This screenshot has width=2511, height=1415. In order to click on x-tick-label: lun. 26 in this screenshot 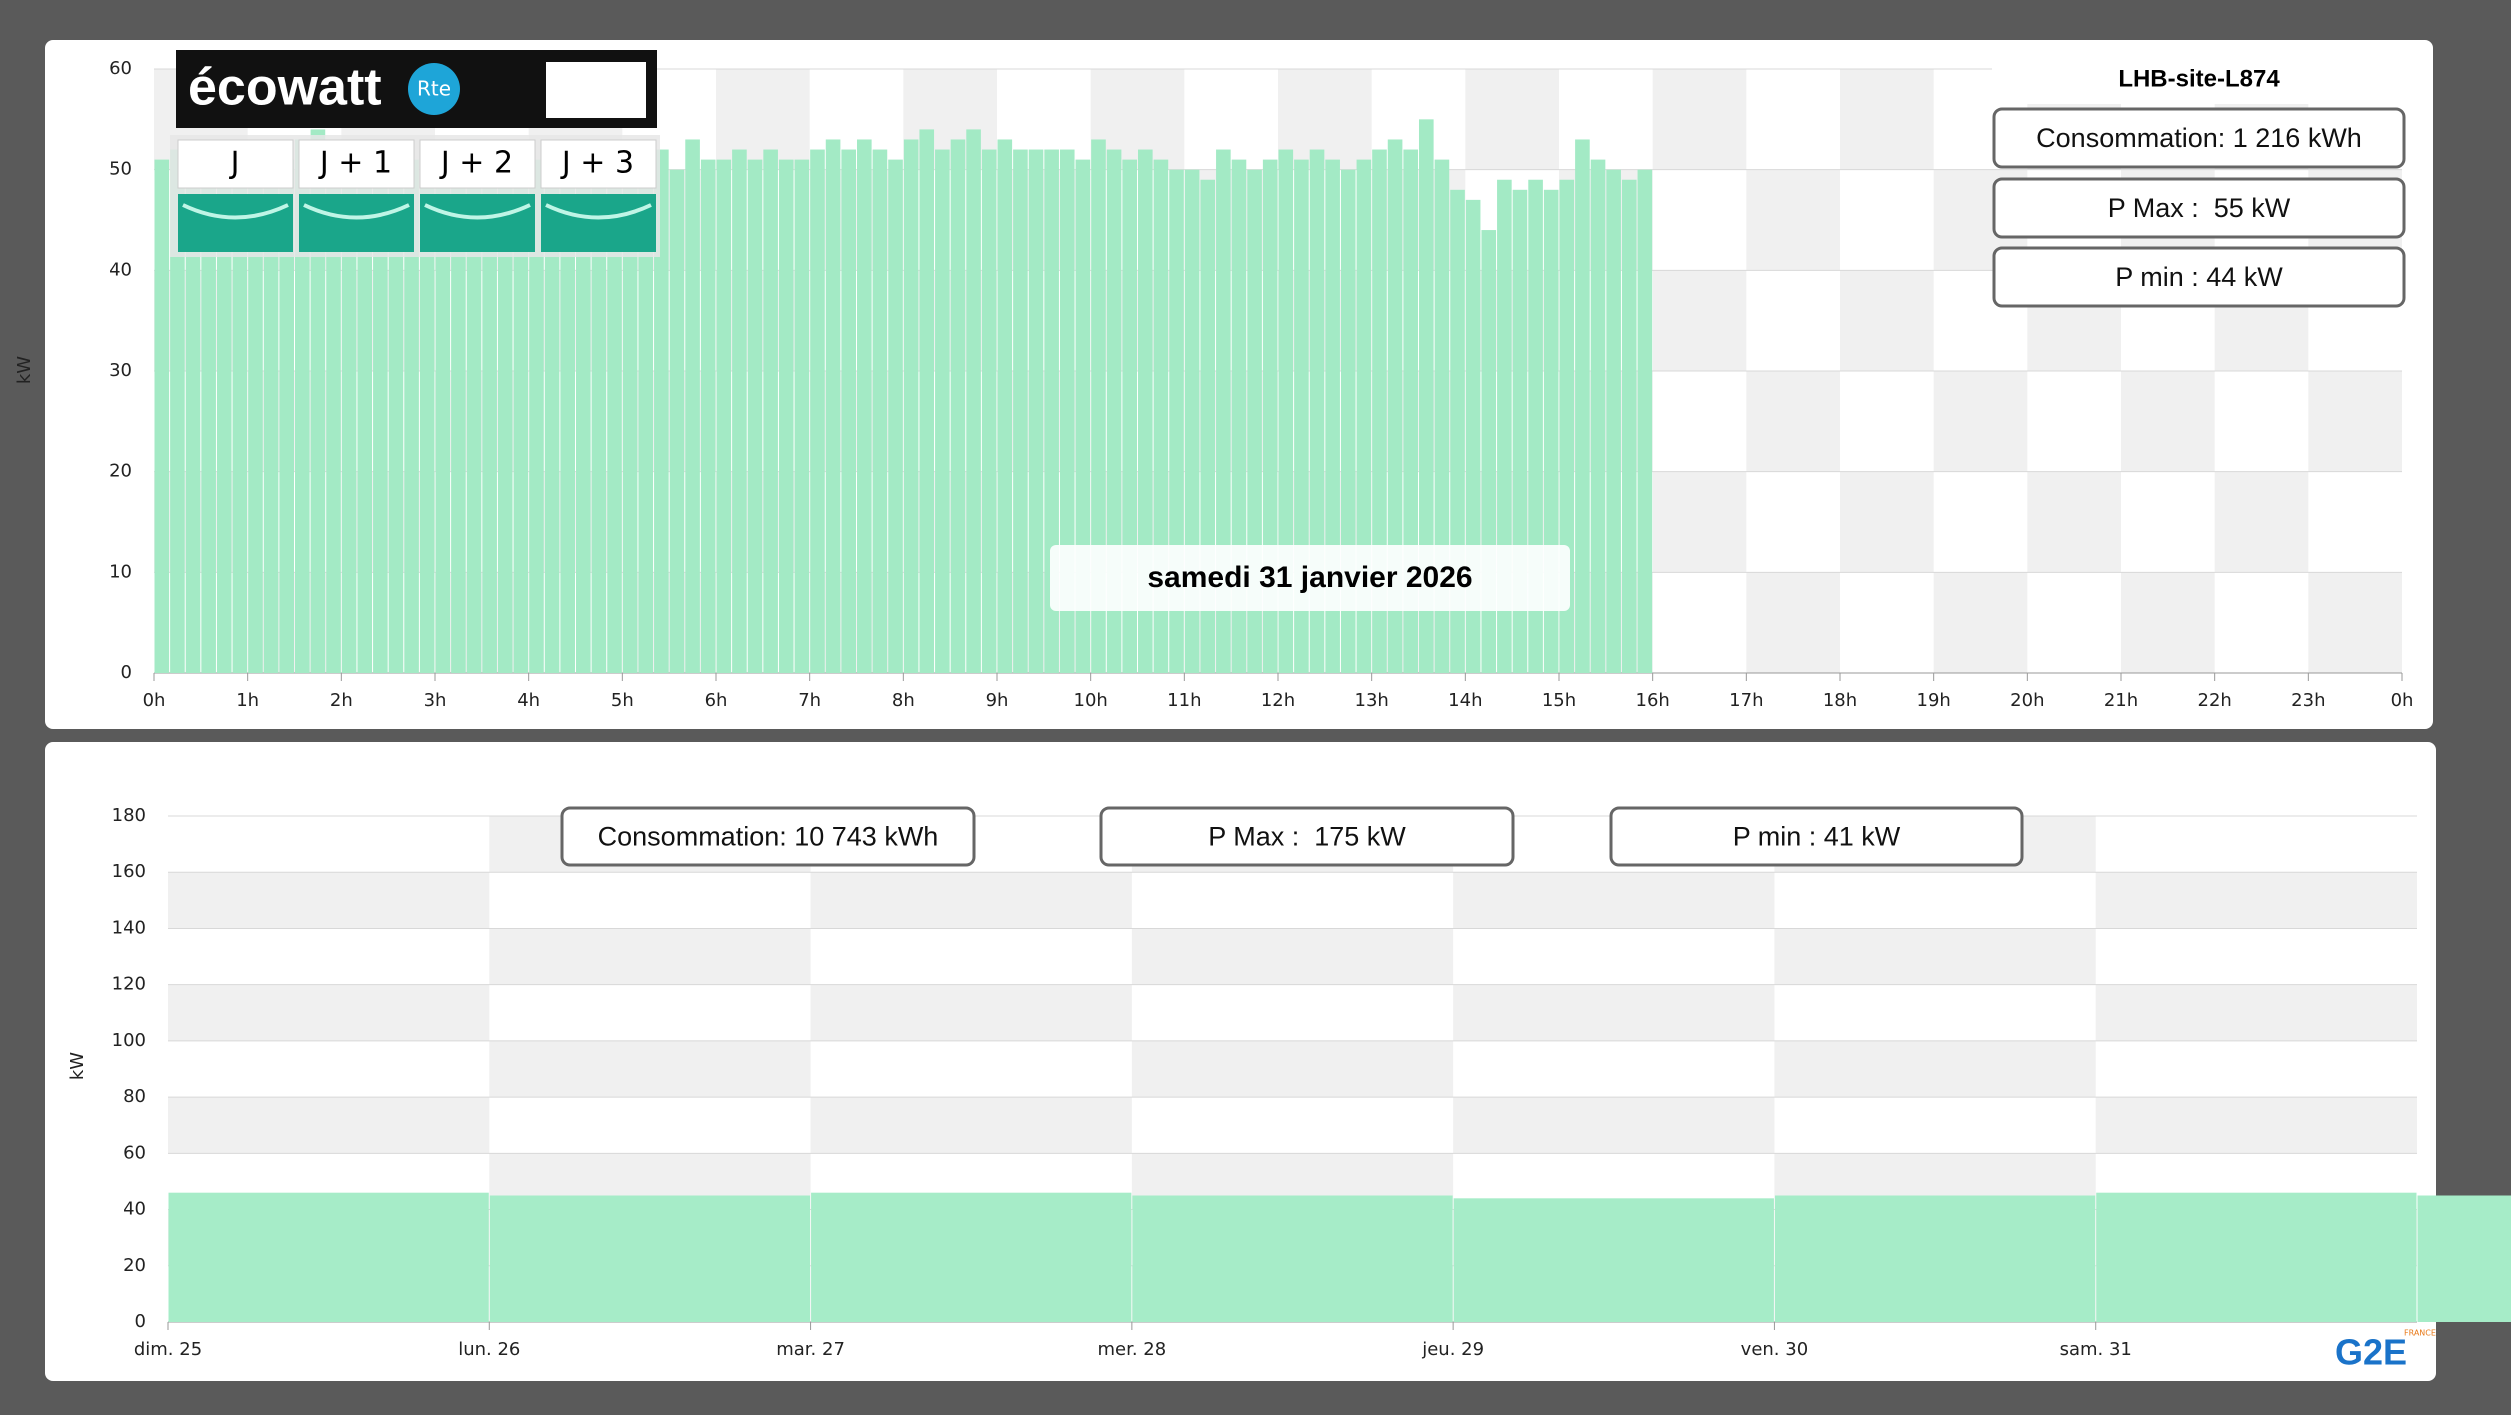, I will do `click(489, 1349)`.